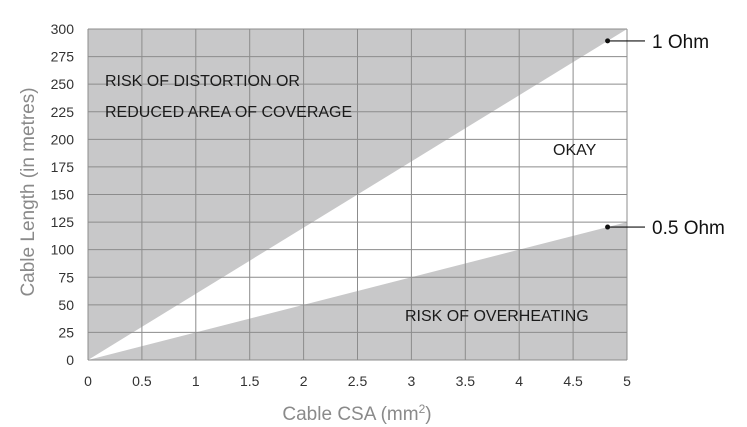  I want to click on y-axis-ticks: 0 25 50 75 100 125 150 175 200 225 250 275 300, so click(63, 194).